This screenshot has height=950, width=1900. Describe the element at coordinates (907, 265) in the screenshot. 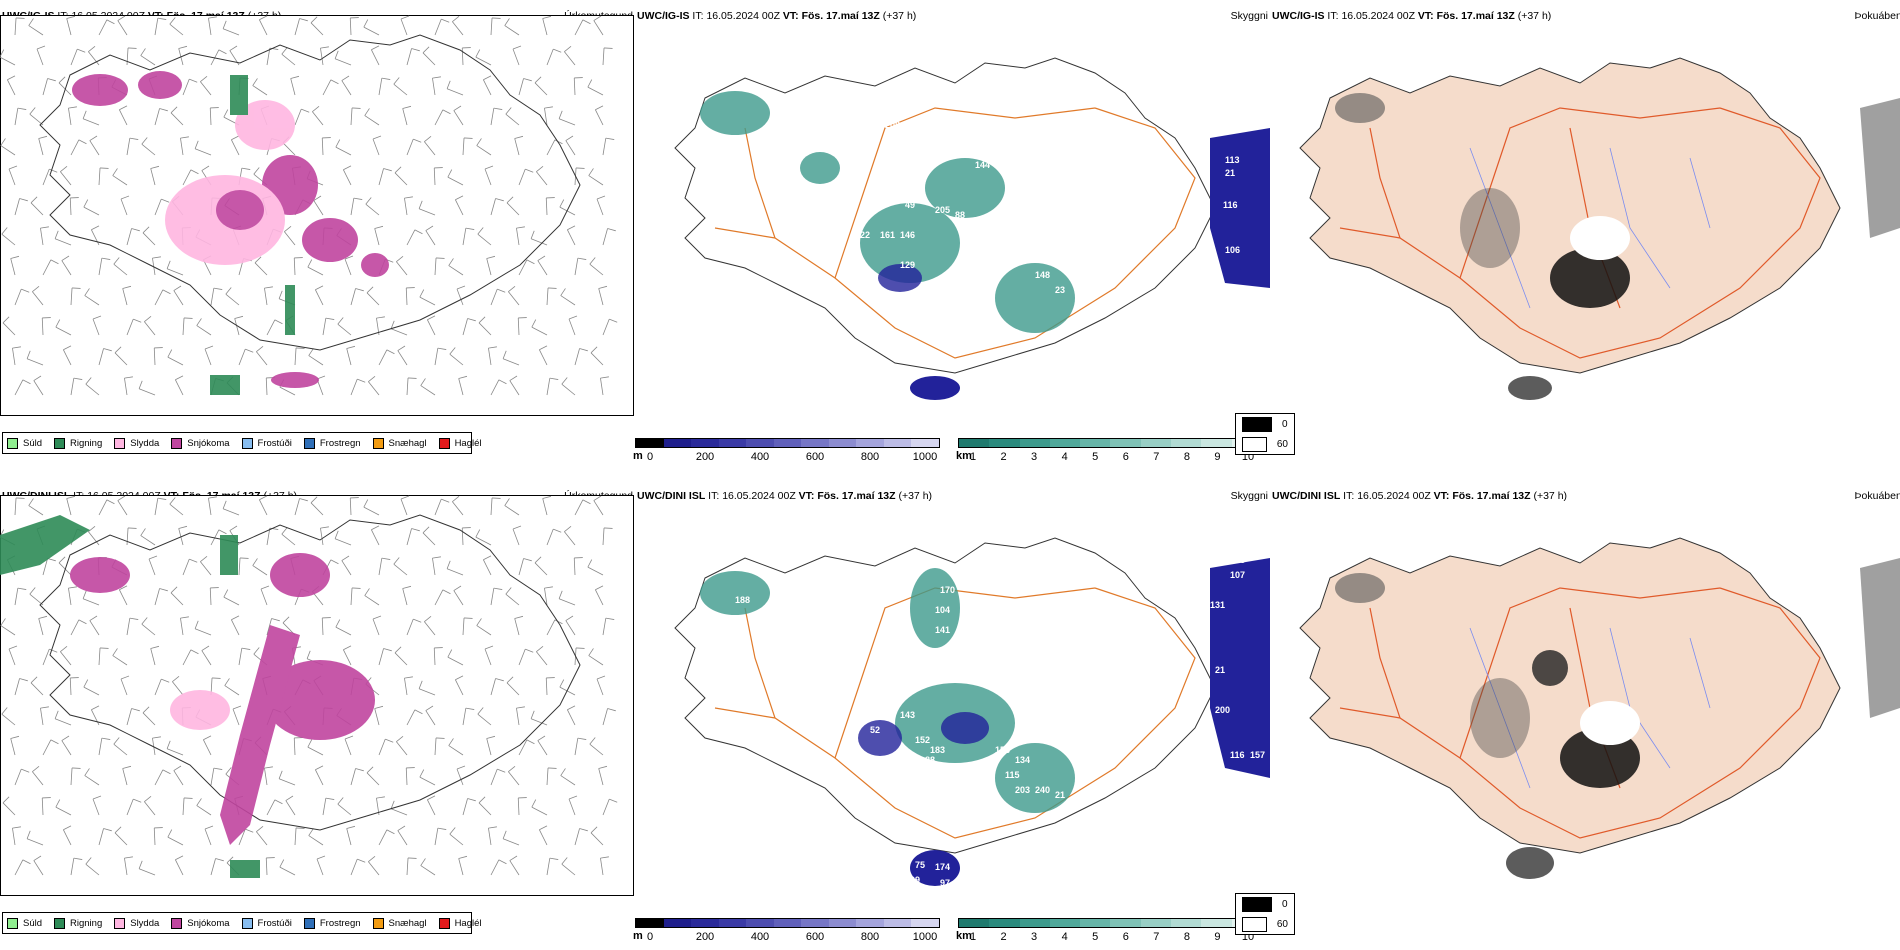

I see `cloud-value-label: 129` at that location.